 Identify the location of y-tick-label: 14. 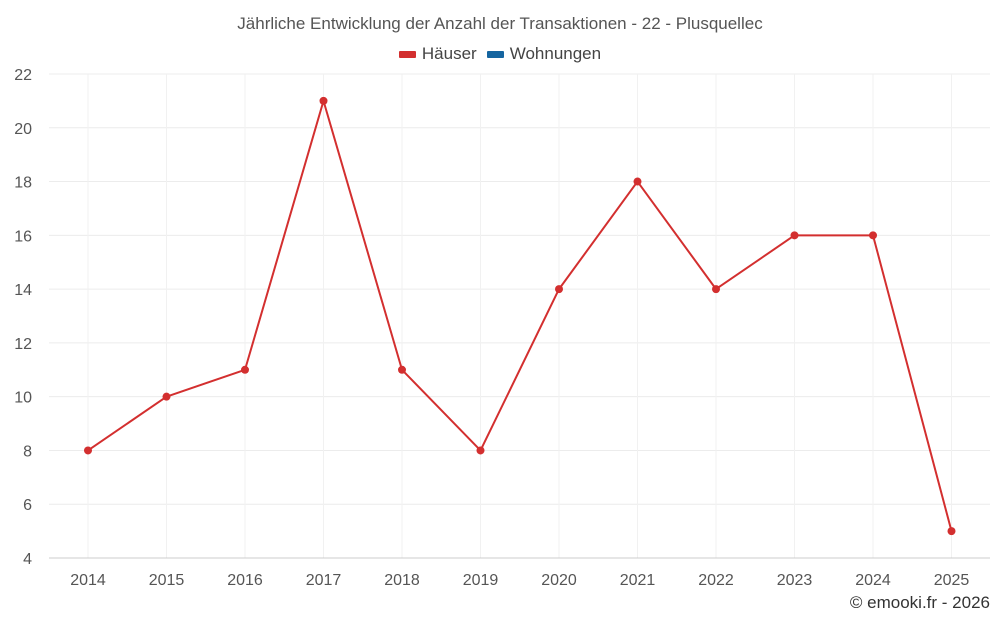
(23, 290).